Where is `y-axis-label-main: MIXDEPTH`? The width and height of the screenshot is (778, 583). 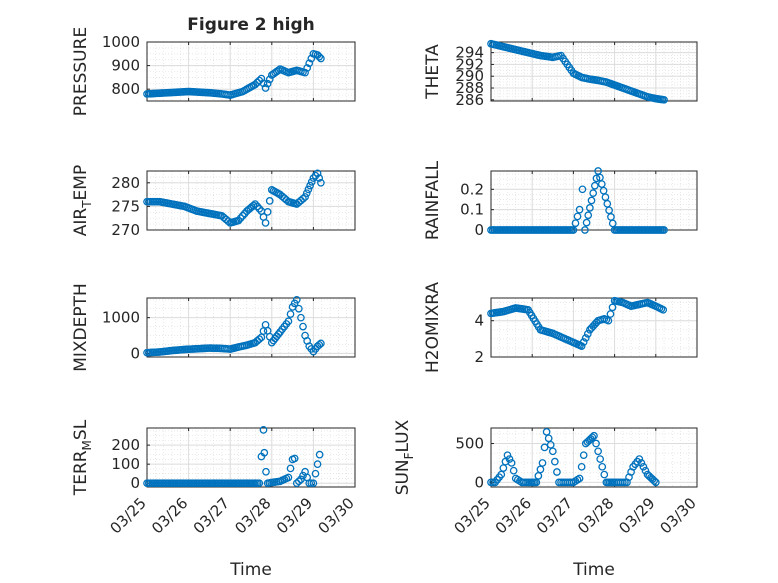
y-axis-label-main: MIXDEPTH is located at coordinates (81, 327).